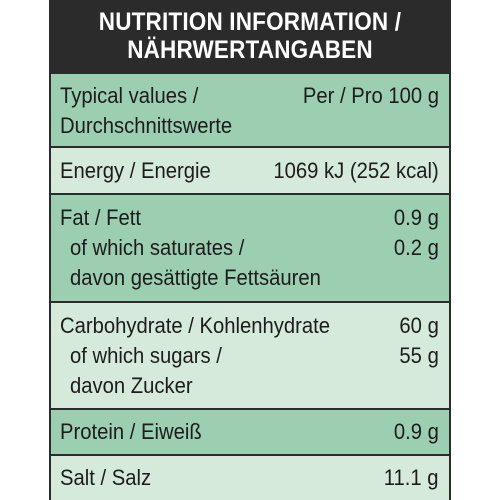 This screenshot has width=500, height=500. What do you see at coordinates (195, 325) in the screenshot?
I see `carbohydrate-label: Carbohydrate / Kohlenhydrate` at bounding box center [195, 325].